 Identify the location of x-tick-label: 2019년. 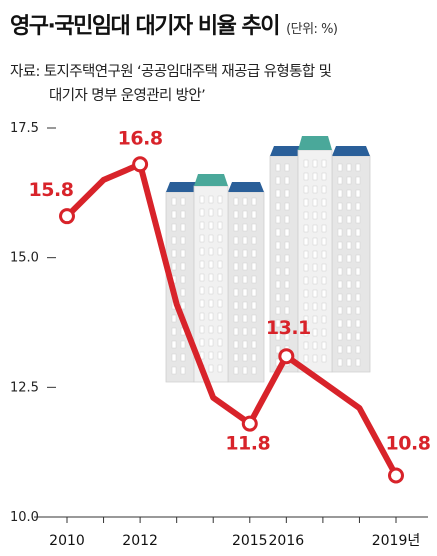
(396, 541).